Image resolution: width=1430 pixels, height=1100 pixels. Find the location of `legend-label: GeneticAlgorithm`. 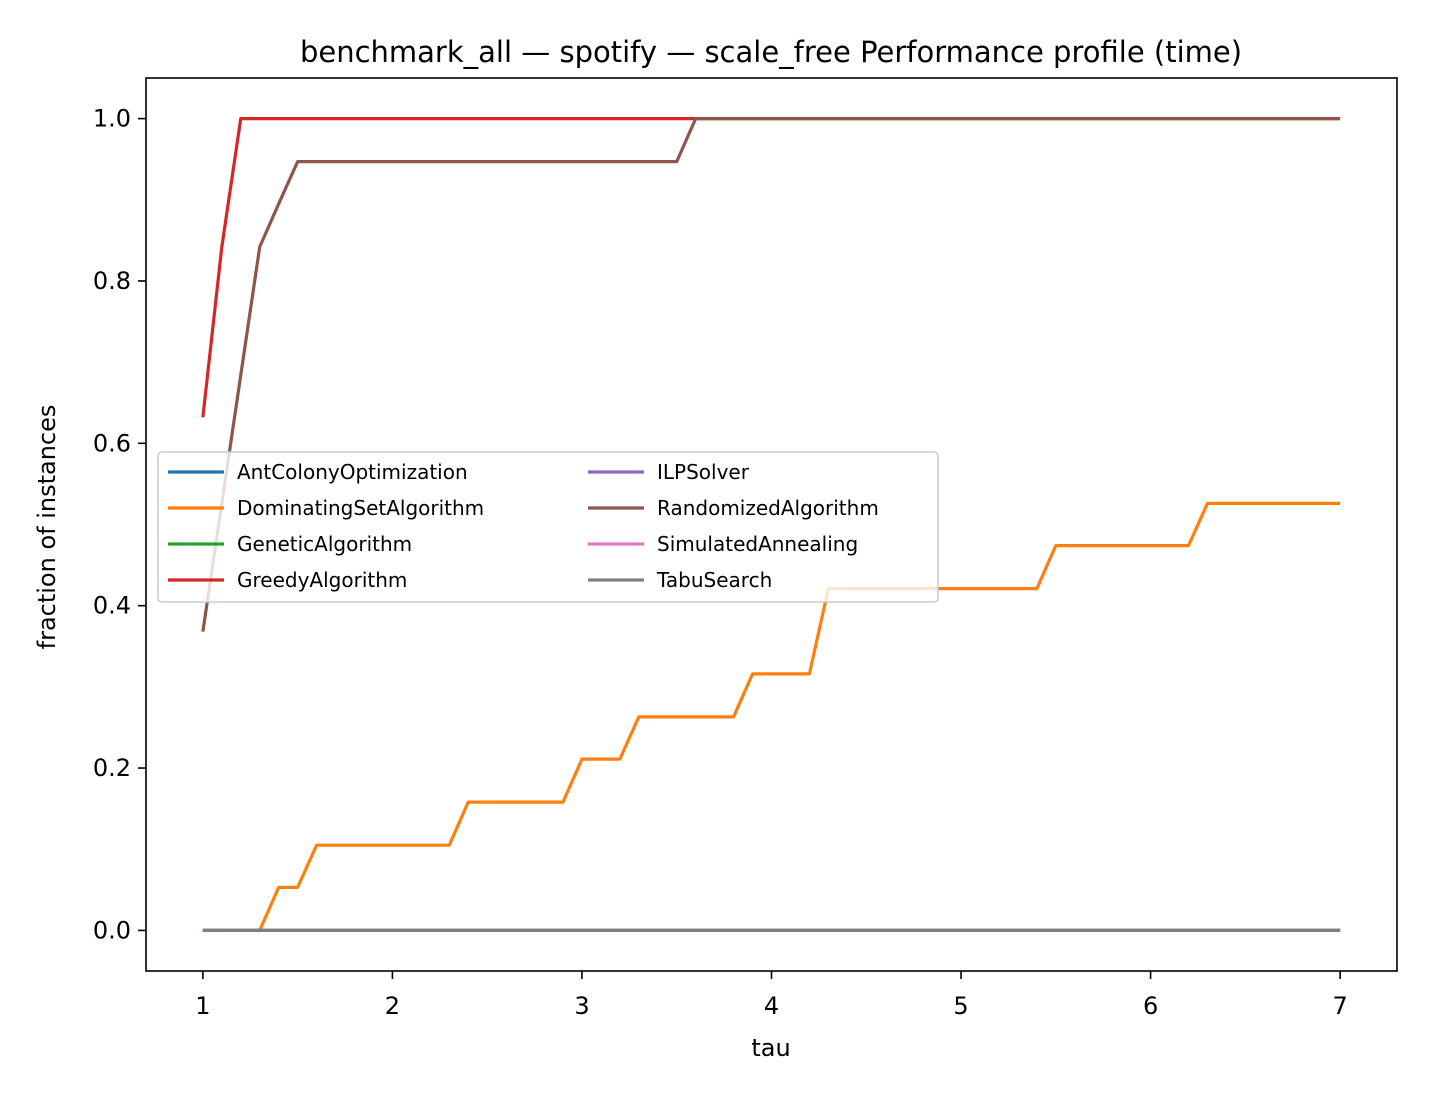

legend-label: GeneticAlgorithm is located at coordinates (324, 544).